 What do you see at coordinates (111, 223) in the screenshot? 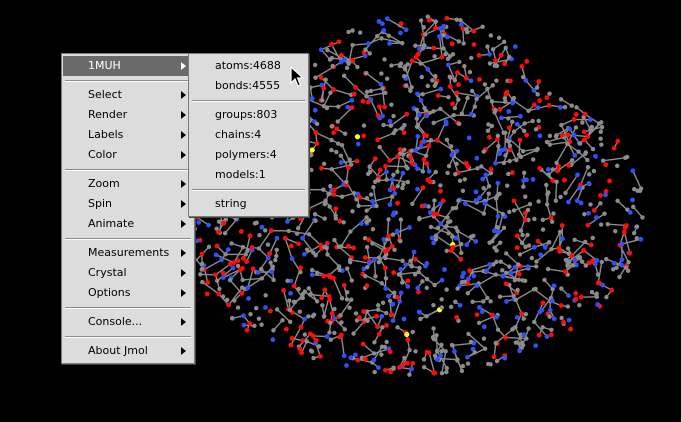
I see `menu-item-label: Animate` at bounding box center [111, 223].